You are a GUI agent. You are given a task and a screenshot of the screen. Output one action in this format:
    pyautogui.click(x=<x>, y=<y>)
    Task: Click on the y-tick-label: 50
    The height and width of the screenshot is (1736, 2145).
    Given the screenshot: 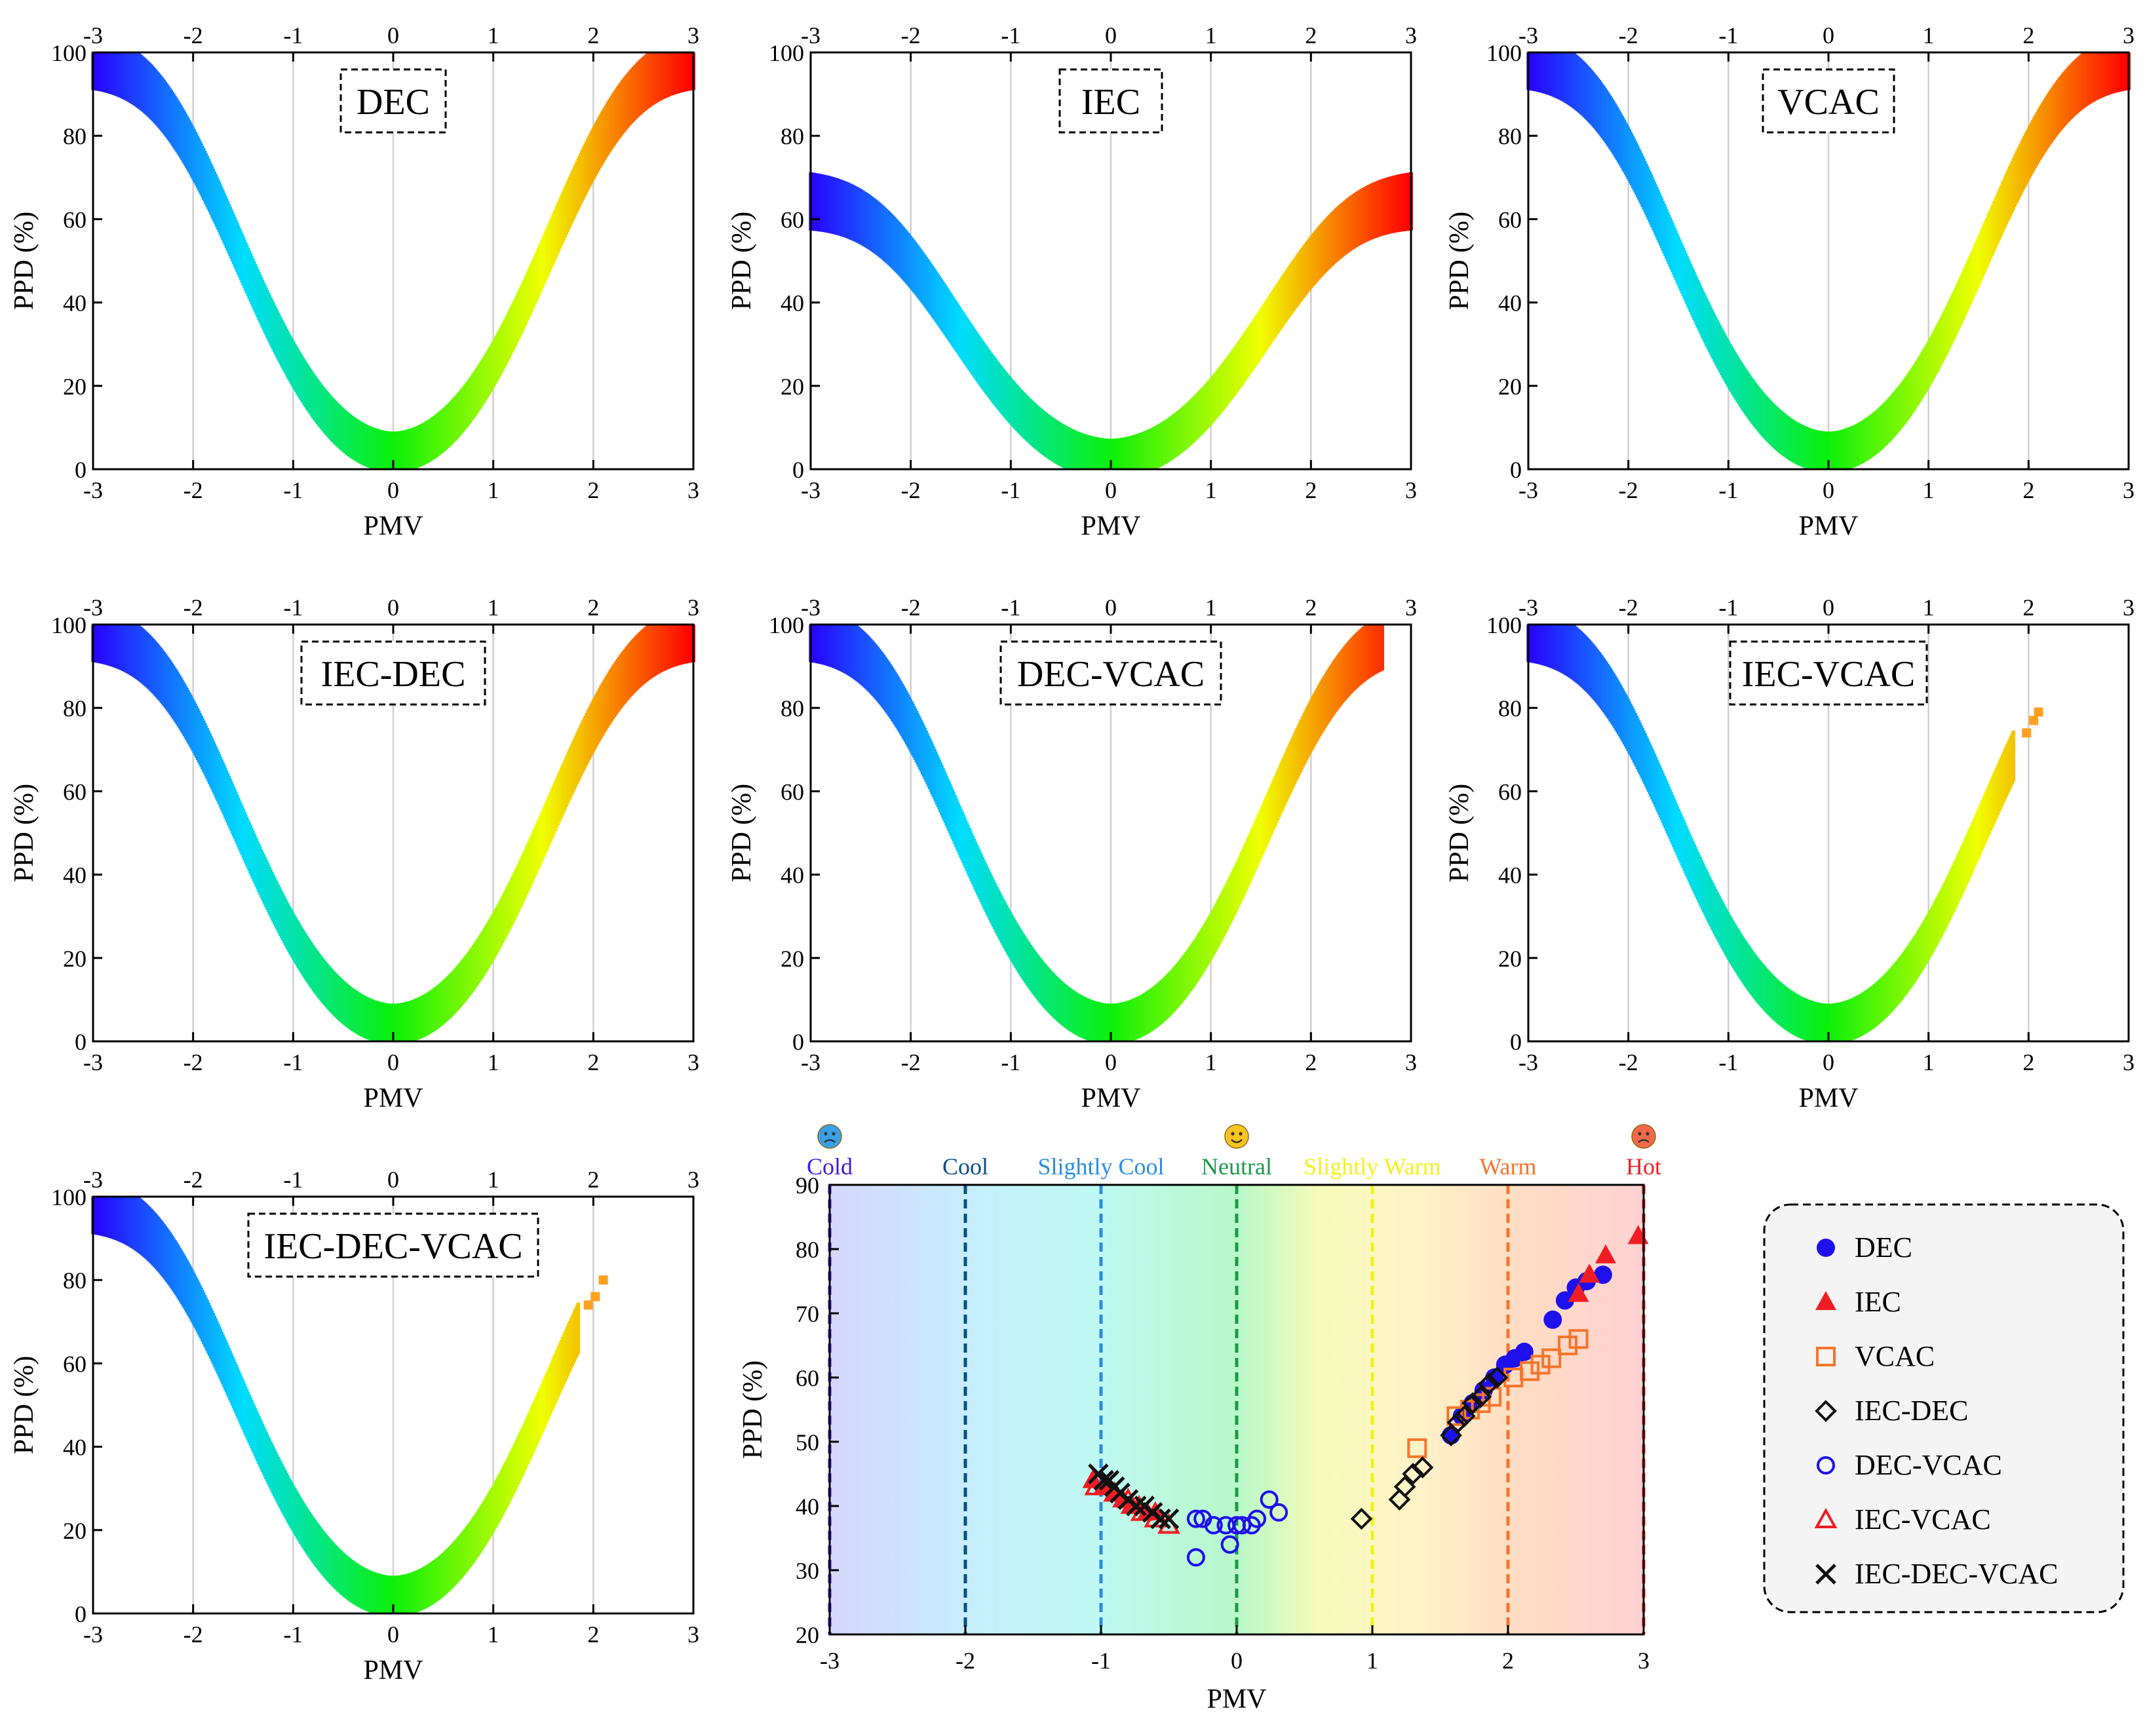 What is the action you would take?
    pyautogui.click(x=808, y=1442)
    